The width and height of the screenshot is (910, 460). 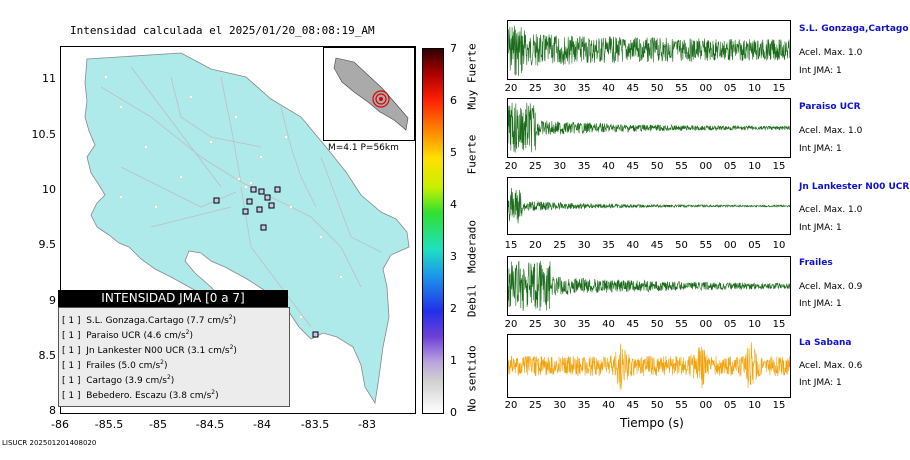 I want to click on legend-row: [ 1 ] Paraiso UCR (4.6 cm/s2), so click(x=127, y=335).